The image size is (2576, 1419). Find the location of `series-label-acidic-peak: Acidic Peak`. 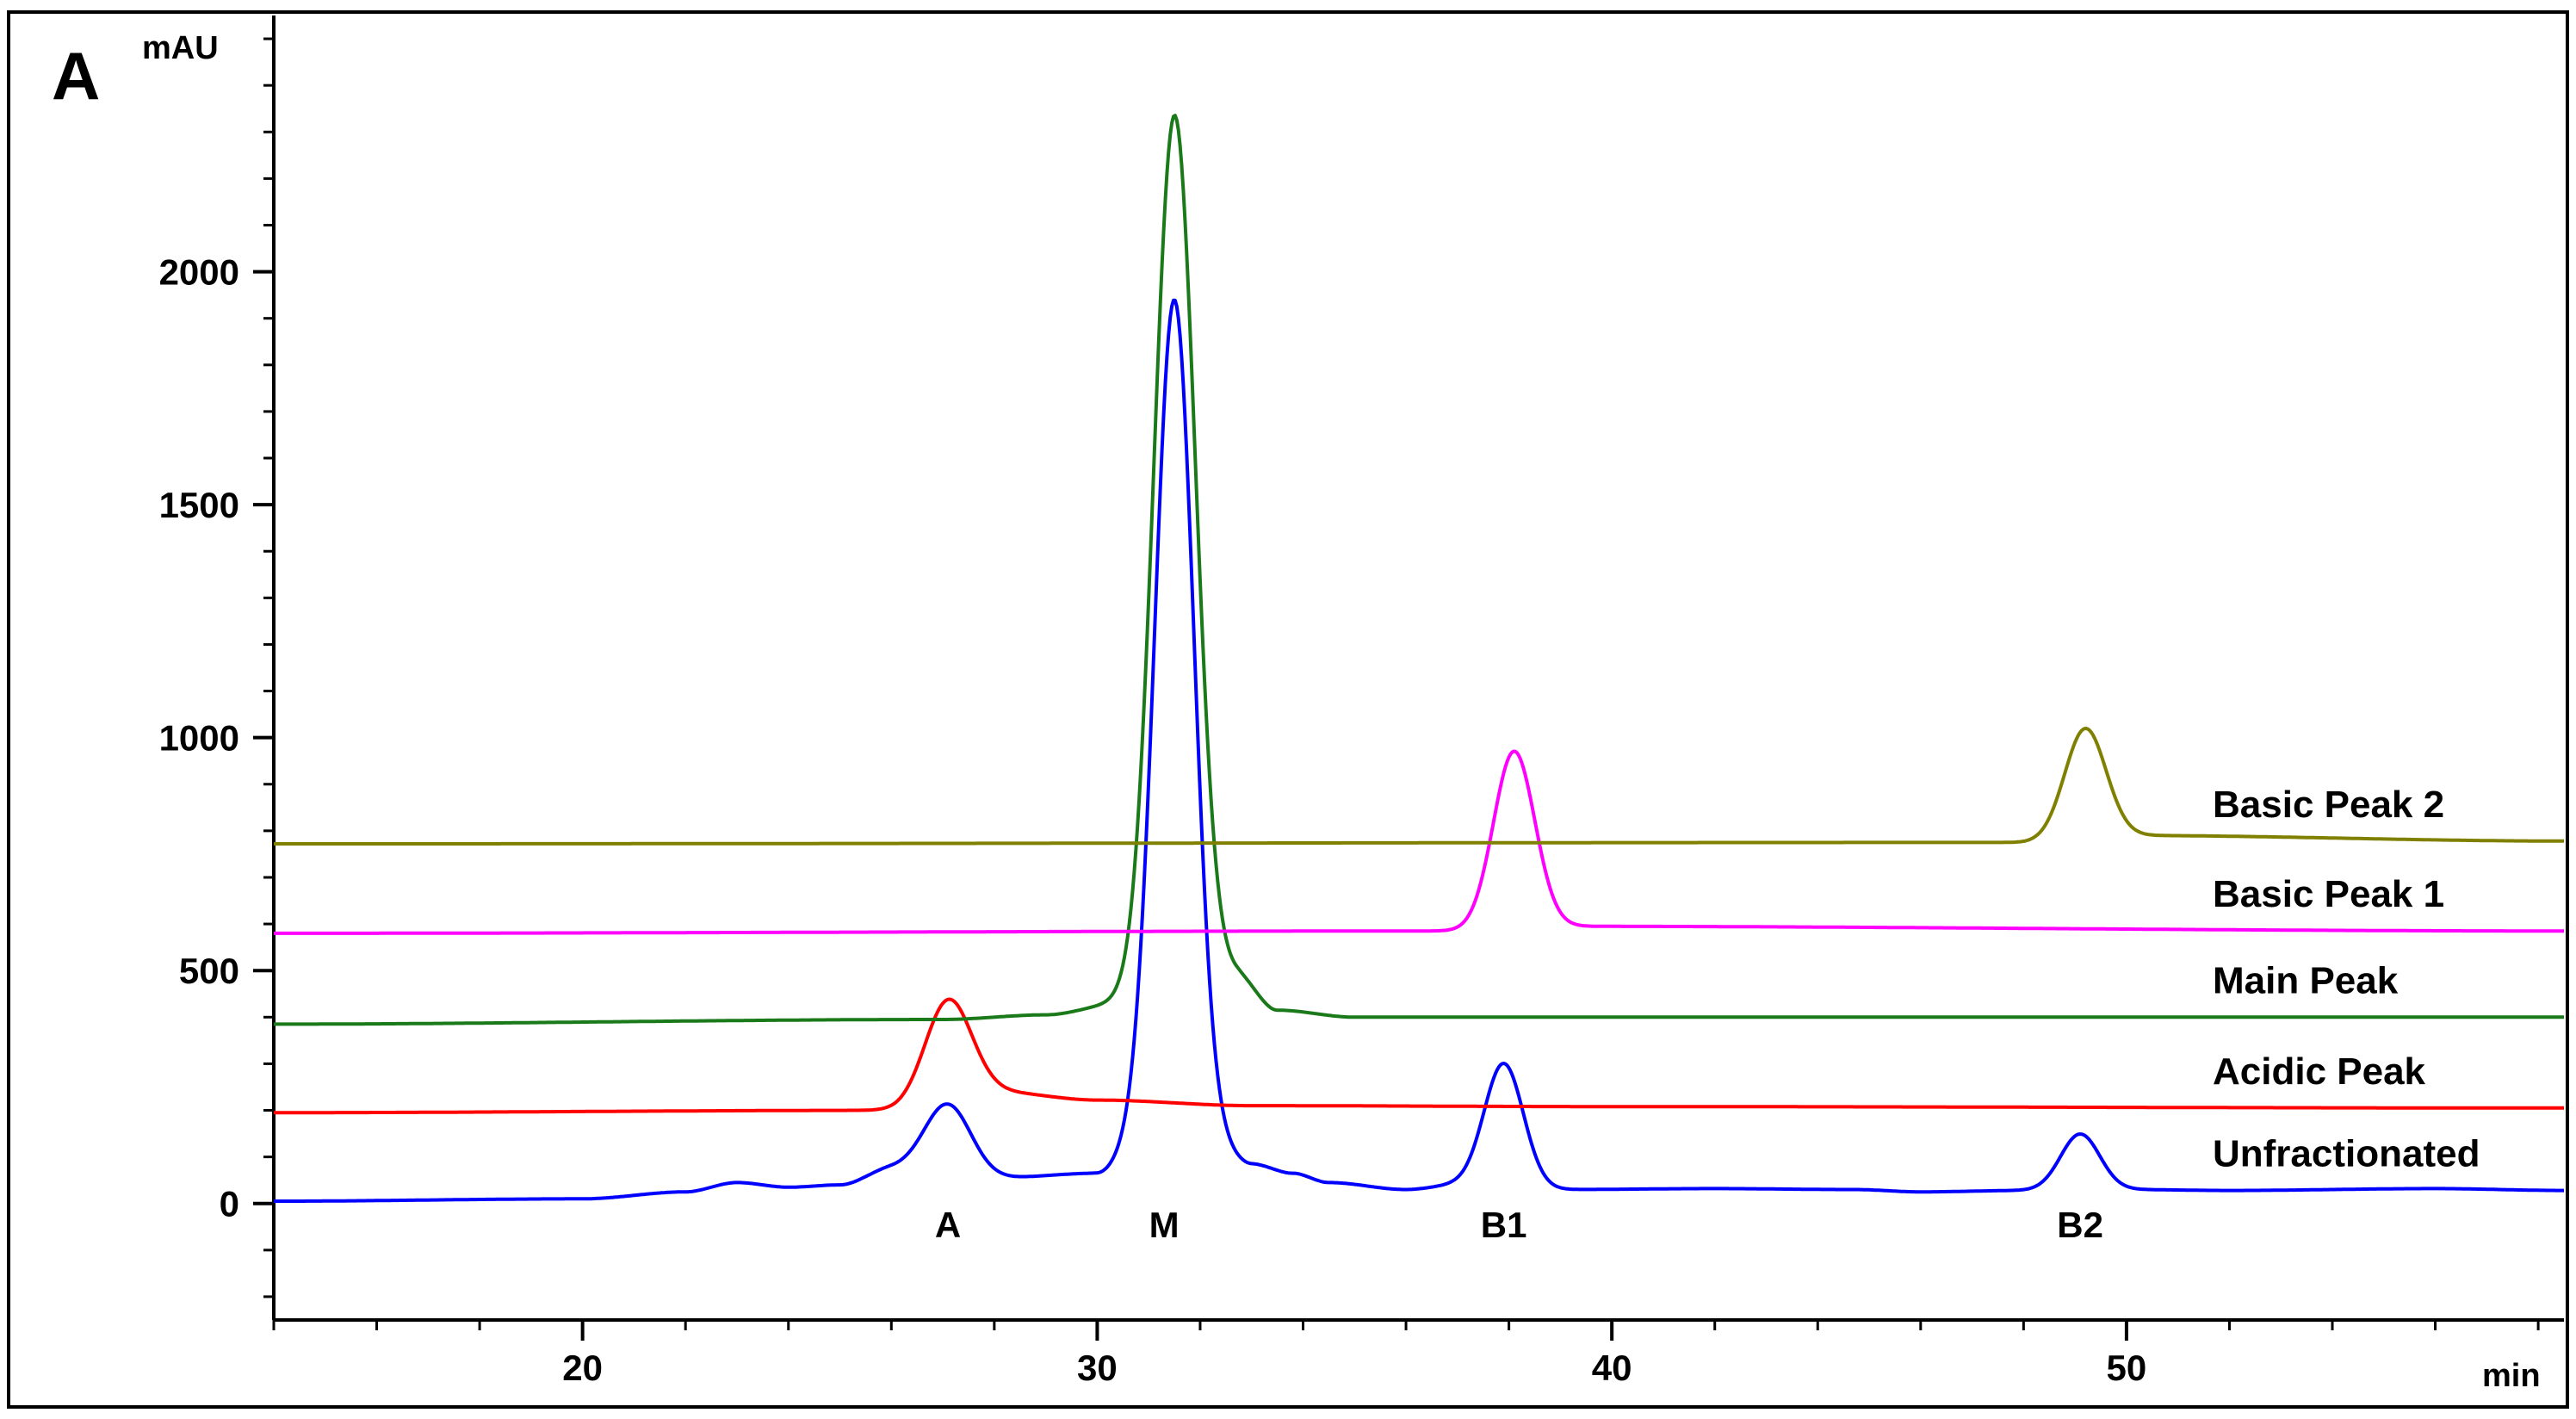

series-label-acidic-peak: Acidic Peak is located at coordinates (2319, 1071).